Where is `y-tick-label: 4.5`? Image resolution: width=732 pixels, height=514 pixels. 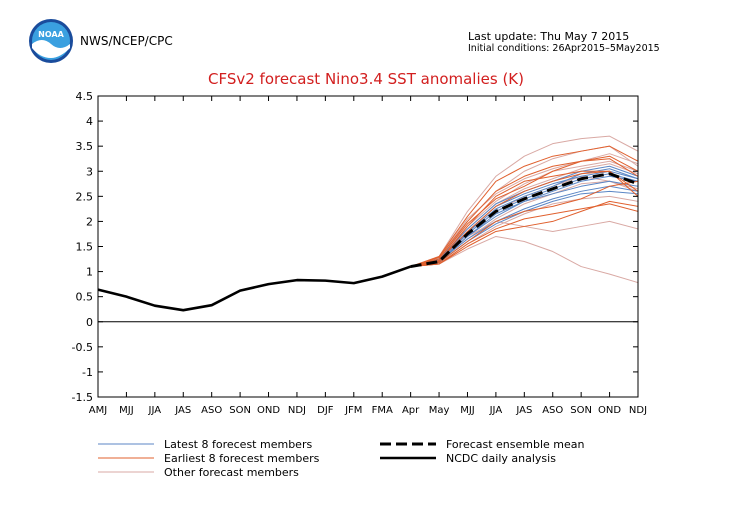 y-tick-label: 4.5 is located at coordinates (85, 96).